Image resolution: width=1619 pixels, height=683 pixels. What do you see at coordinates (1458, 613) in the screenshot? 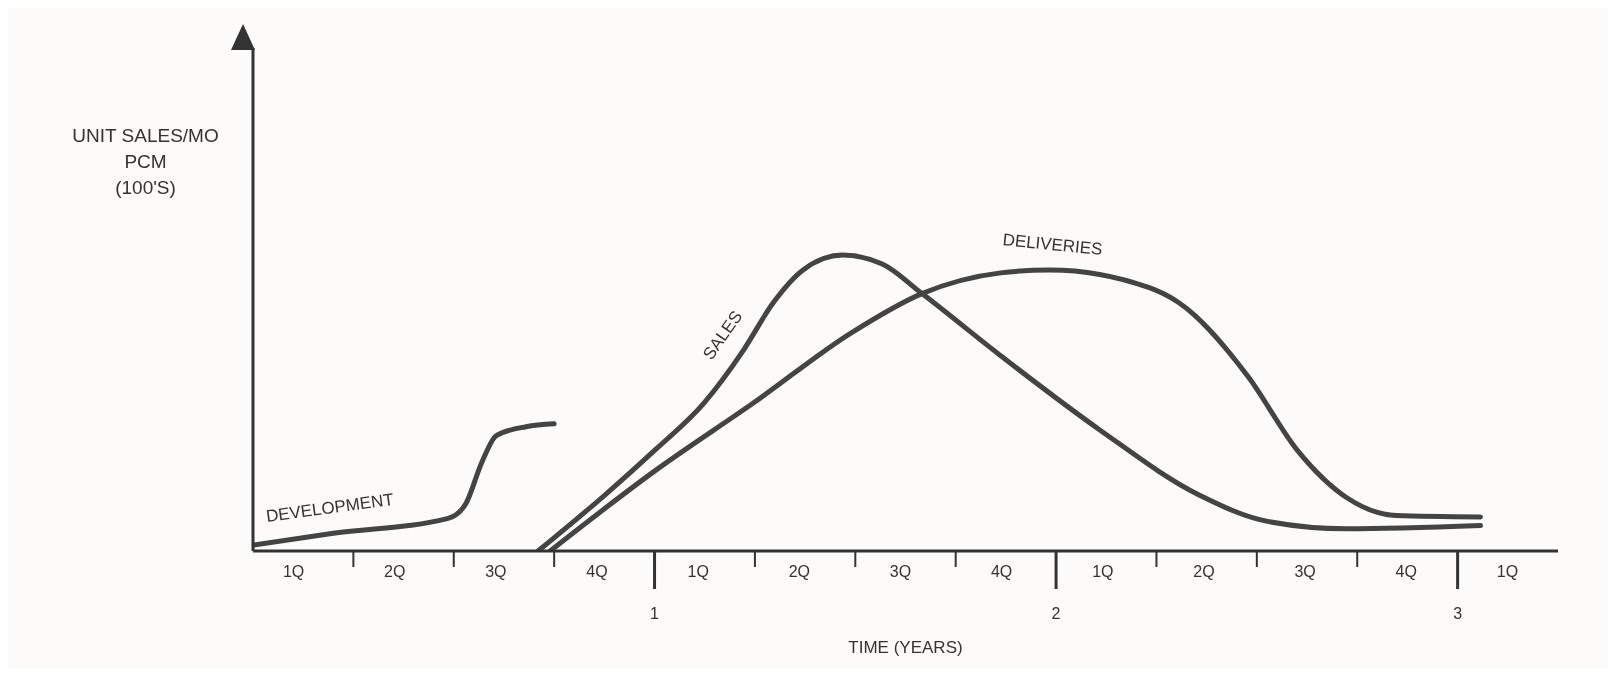
I see `x-tick-label: 3` at bounding box center [1458, 613].